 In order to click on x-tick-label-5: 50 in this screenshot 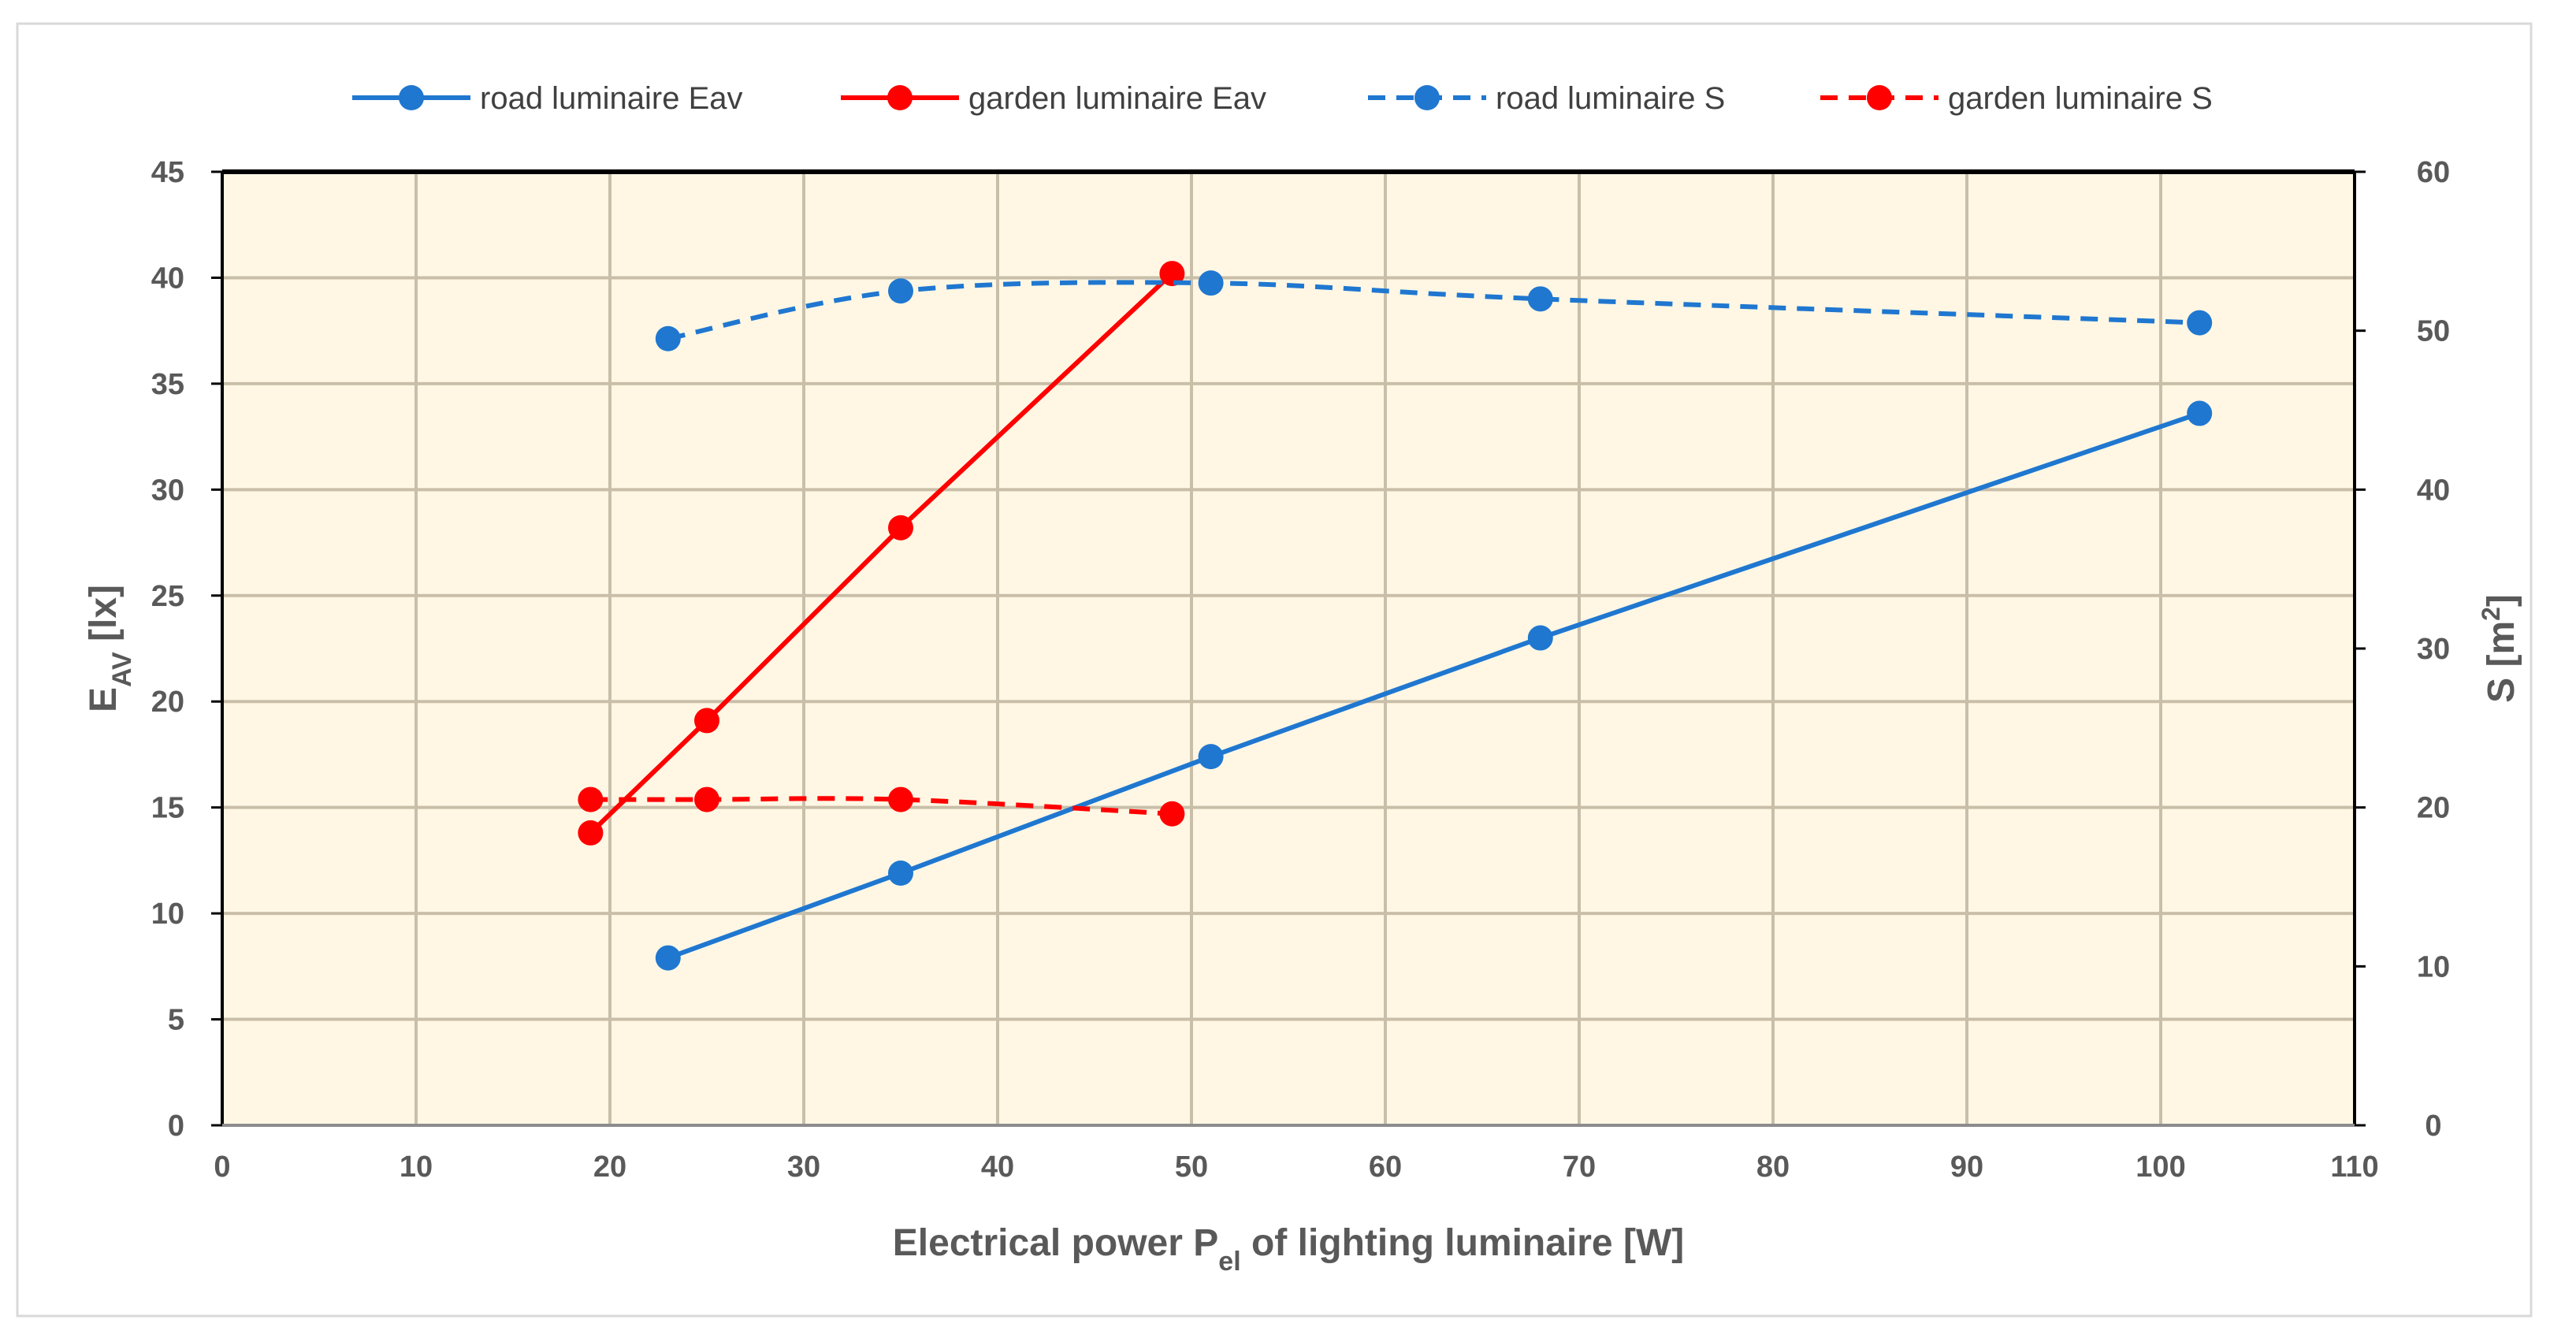, I will do `click(1191, 1168)`.